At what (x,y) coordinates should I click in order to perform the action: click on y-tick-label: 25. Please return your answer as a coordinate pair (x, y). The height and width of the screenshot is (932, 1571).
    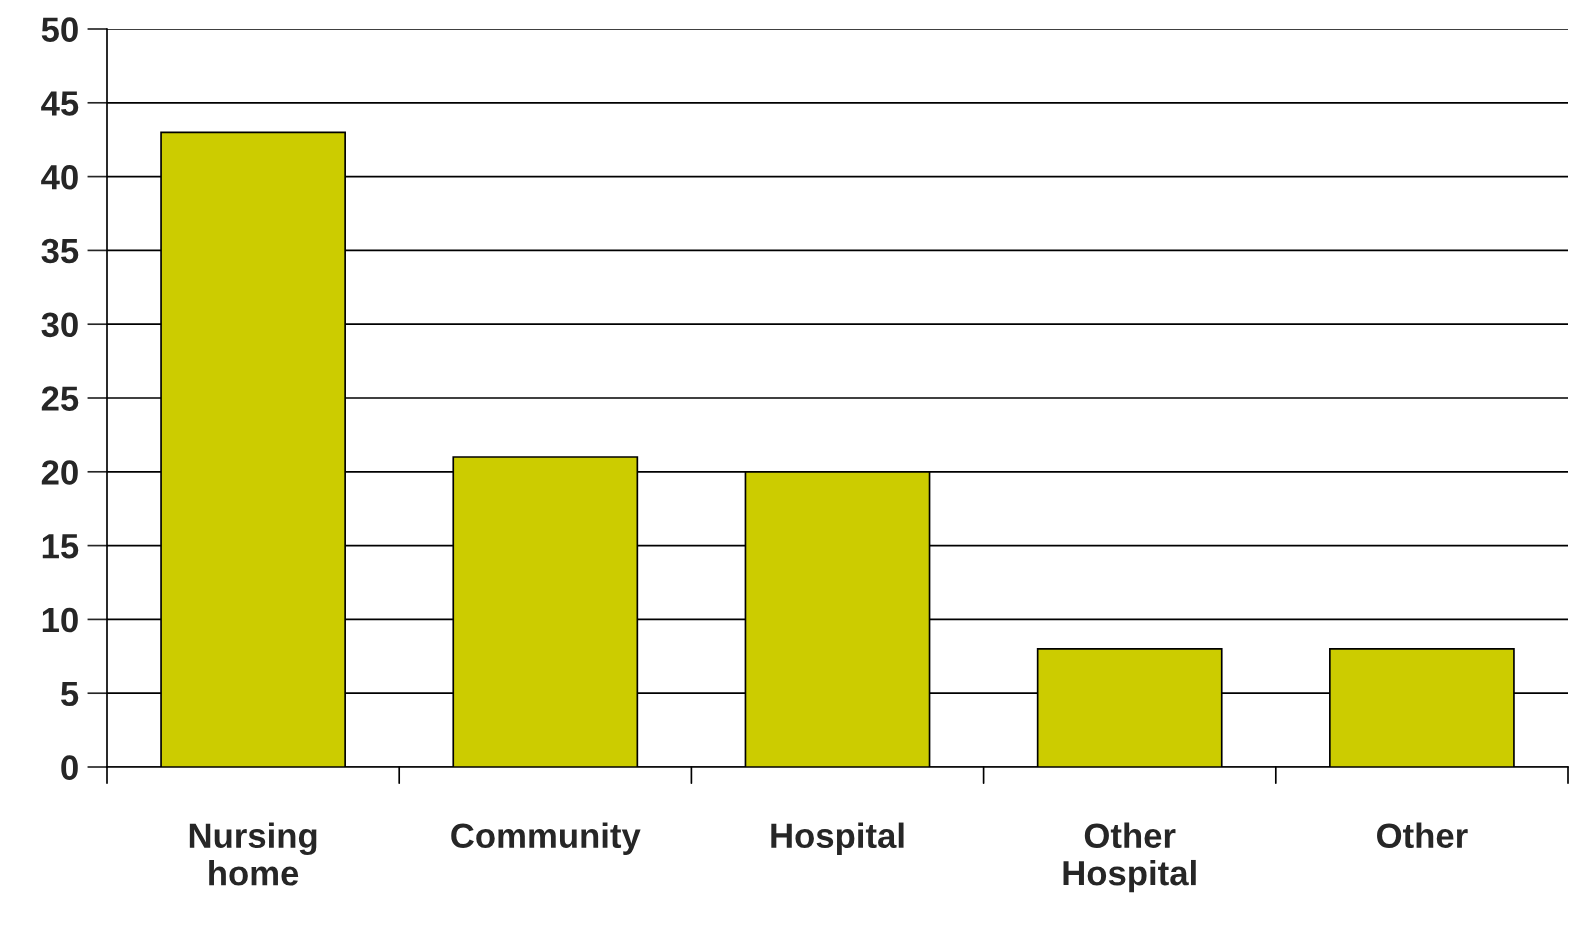
    Looking at the image, I should click on (60, 398).